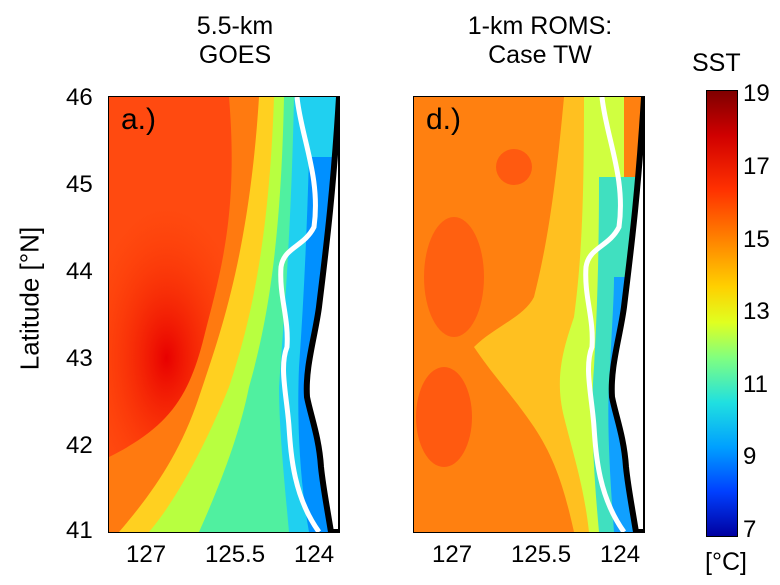  I want to click on x-tick-125.5-a: 125.5, so click(235, 554).